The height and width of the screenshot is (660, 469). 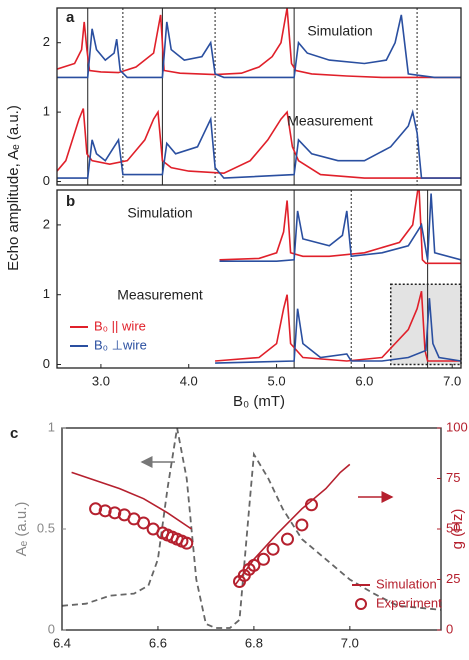 What do you see at coordinates (13, 188) in the screenshot?
I see `y-axis-label: Echo amplitude, Aₑ (a.u.)` at bounding box center [13, 188].